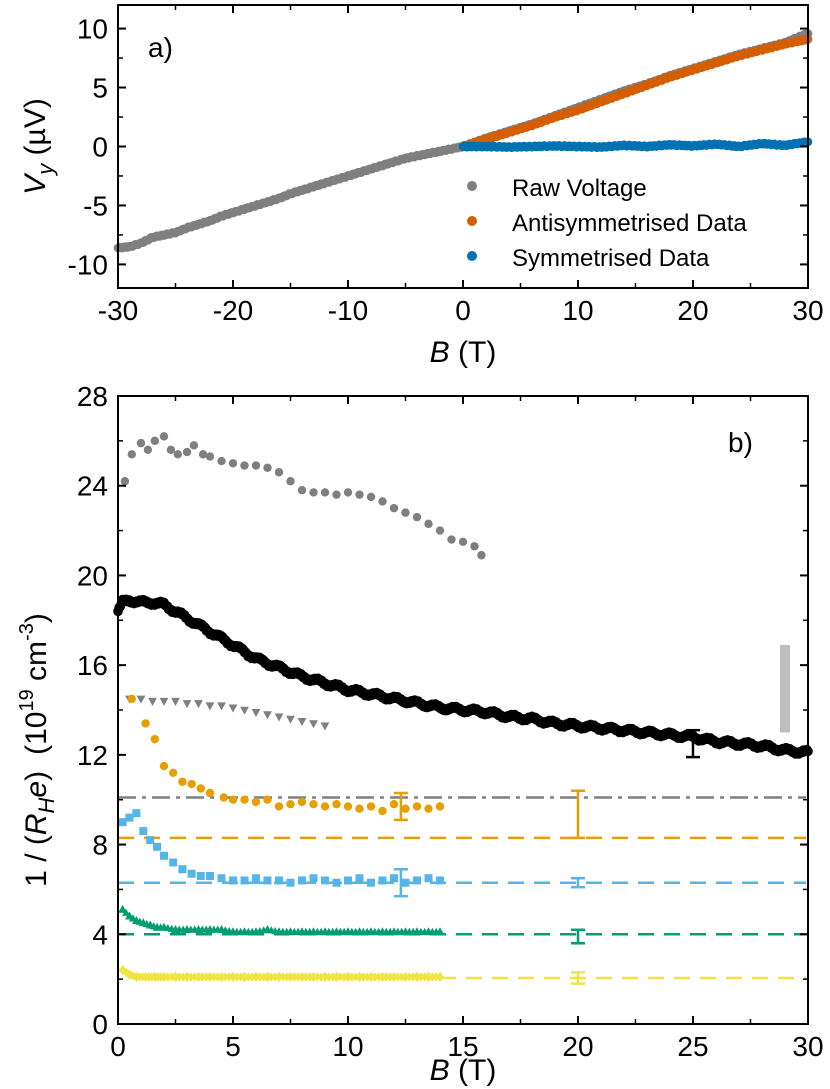  I want to click on panel-b-scale-bar, so click(785, 688).